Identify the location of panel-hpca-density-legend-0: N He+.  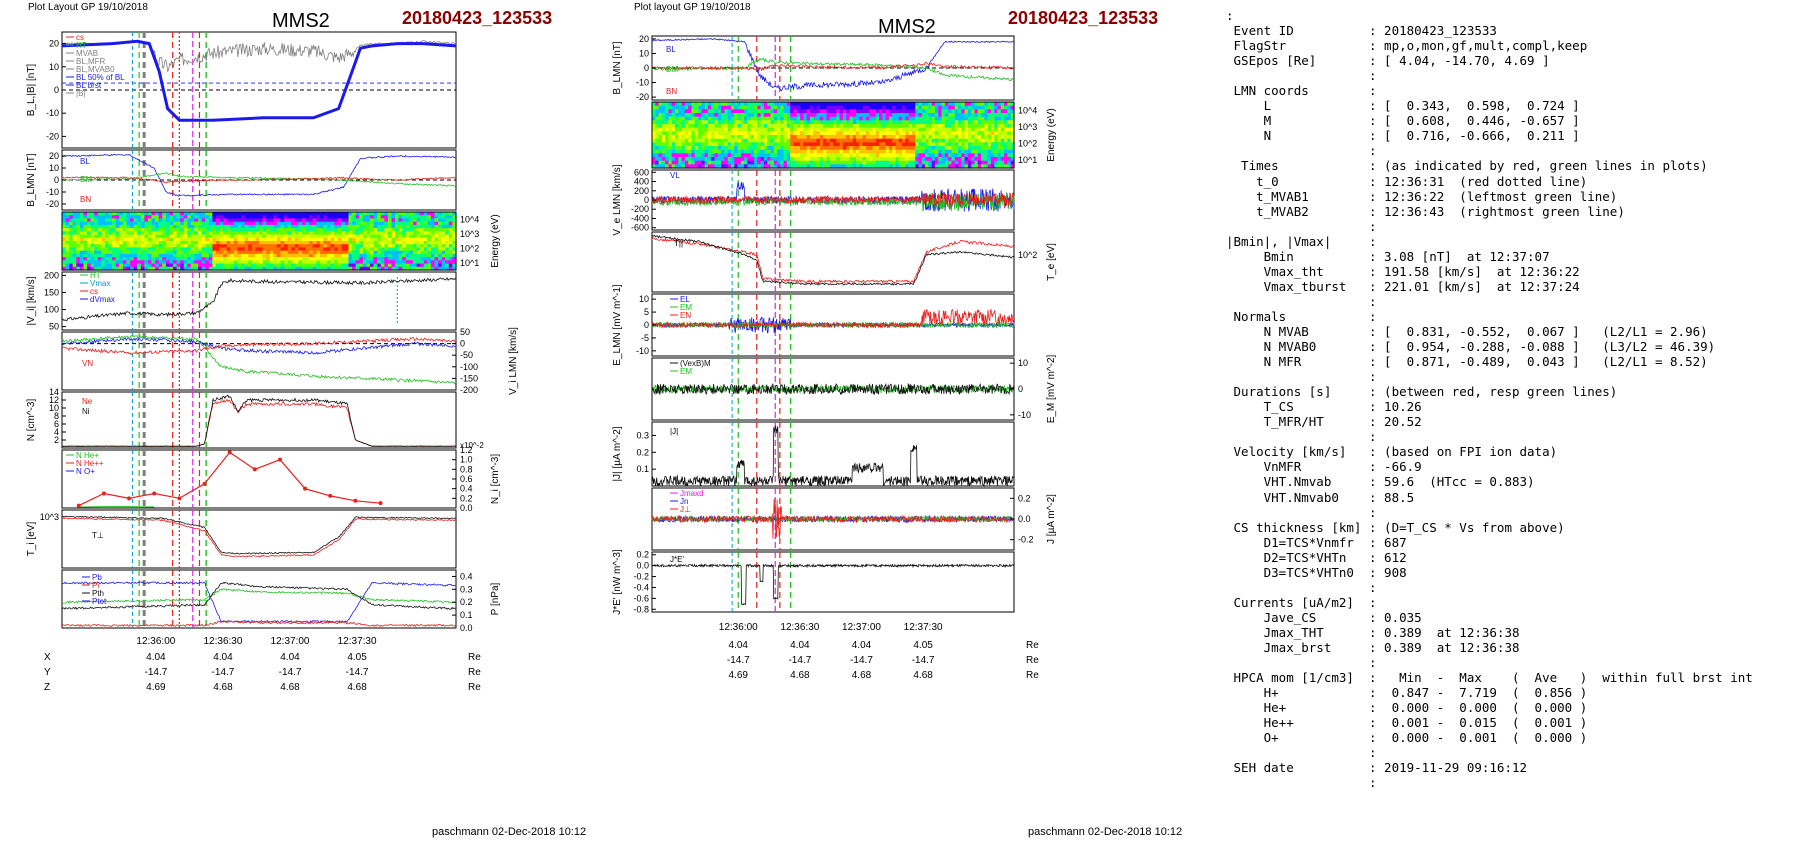
(87, 455).